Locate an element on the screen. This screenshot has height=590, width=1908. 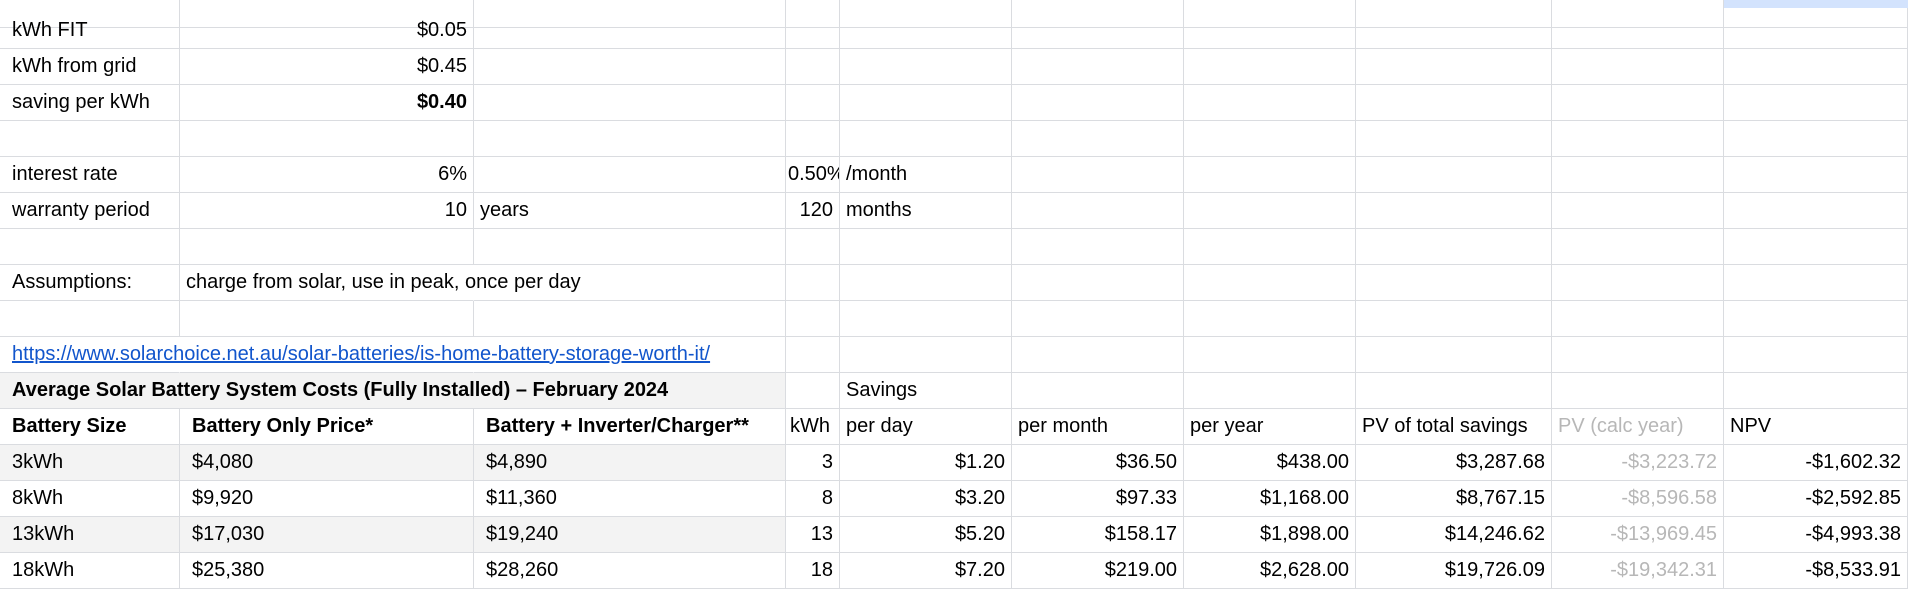
per-day-cell: $7.20 is located at coordinates (926, 571).